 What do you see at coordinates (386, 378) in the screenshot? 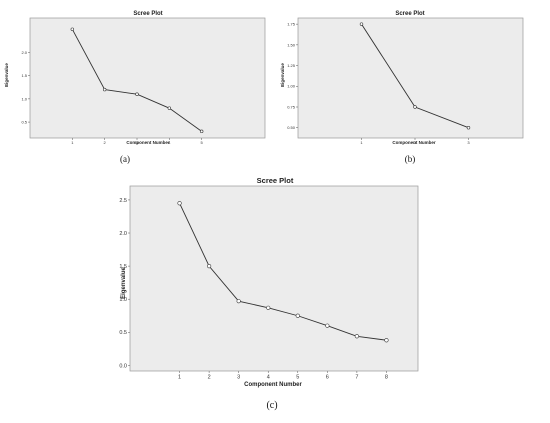
I see `x-tick-label: 8` at bounding box center [386, 378].